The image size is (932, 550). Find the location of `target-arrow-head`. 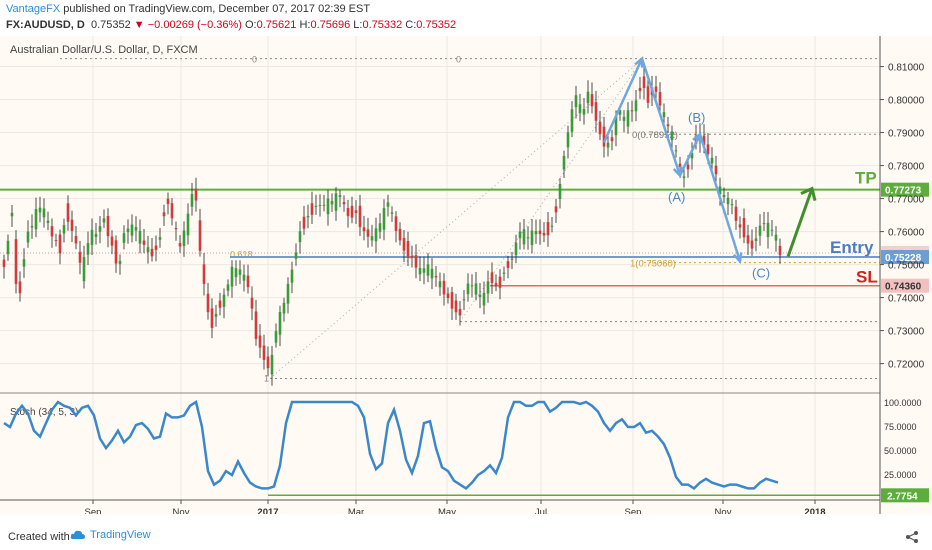

target-arrow-head is located at coordinates (808, 194).